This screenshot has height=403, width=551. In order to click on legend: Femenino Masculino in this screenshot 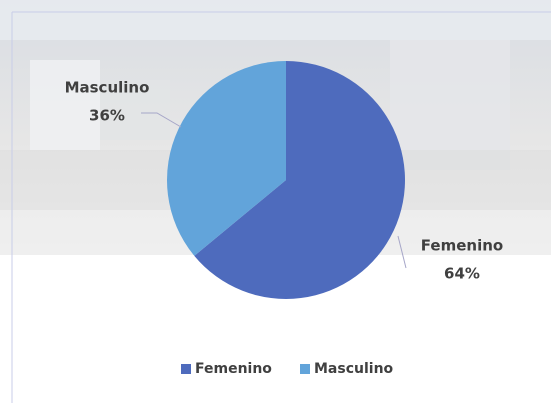, I will do `click(287, 369)`.